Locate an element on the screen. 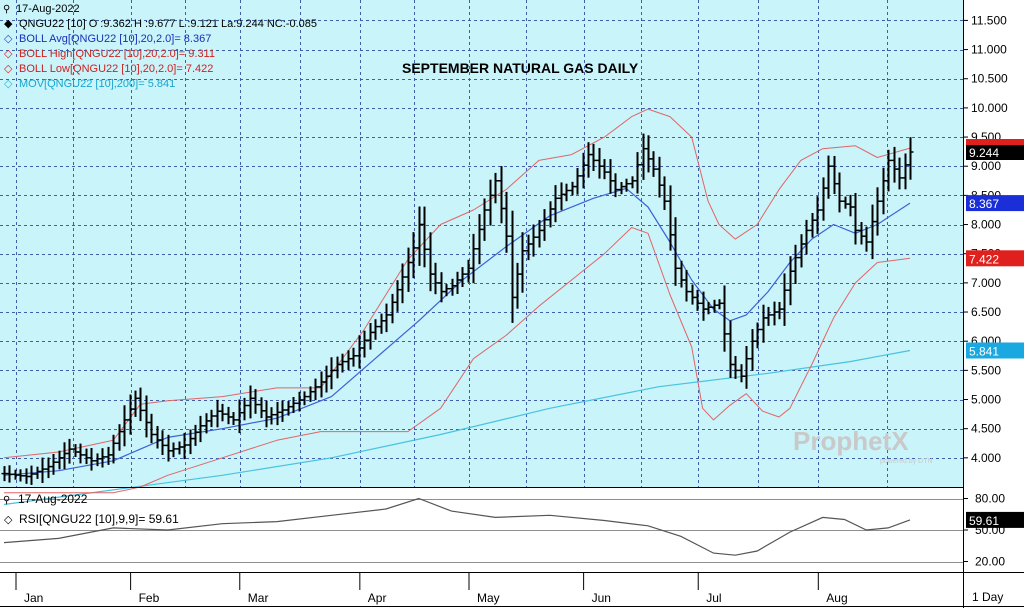 The height and width of the screenshot is (608, 1024). prophetx-watermark: ProphetX is located at coordinates (851, 441).